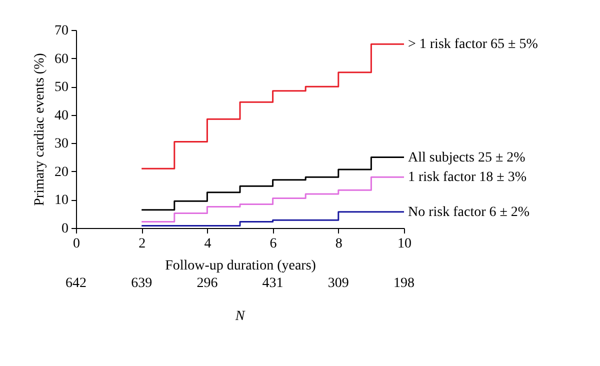  What do you see at coordinates (467, 158) in the screenshot?
I see `series-label: All subjects 25 ± 2%` at bounding box center [467, 158].